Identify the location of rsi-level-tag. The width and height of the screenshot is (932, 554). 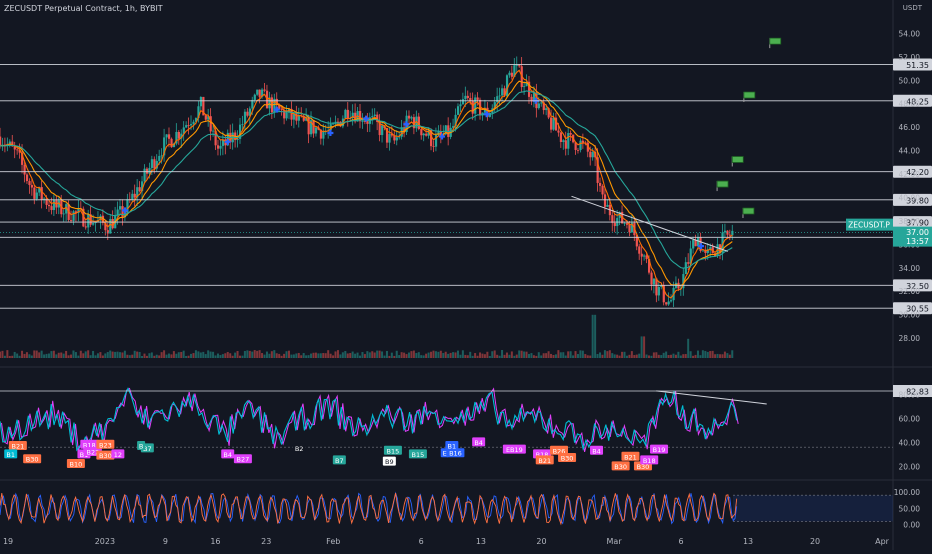
(912, 391).